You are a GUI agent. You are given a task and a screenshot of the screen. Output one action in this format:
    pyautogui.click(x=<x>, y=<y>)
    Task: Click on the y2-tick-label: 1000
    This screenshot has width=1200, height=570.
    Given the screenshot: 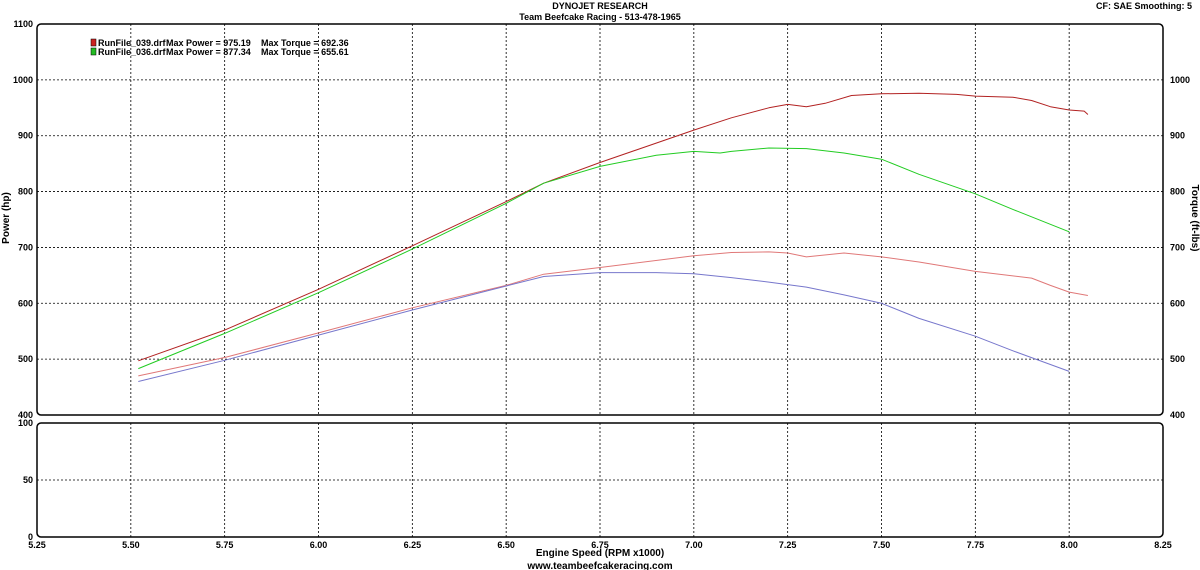 What is the action you would take?
    pyautogui.click(x=1180, y=80)
    